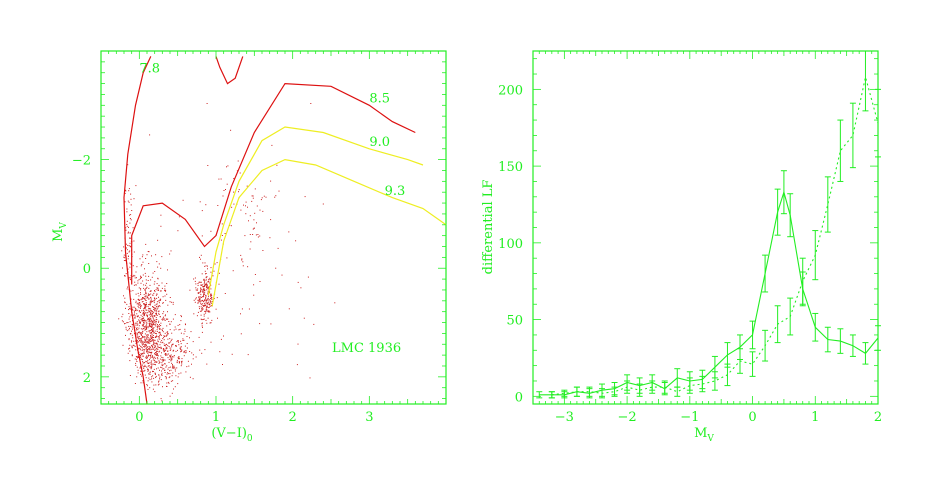 This screenshot has height=489, width=926. I want to click on isochrone-label: 7.8, so click(149, 69).